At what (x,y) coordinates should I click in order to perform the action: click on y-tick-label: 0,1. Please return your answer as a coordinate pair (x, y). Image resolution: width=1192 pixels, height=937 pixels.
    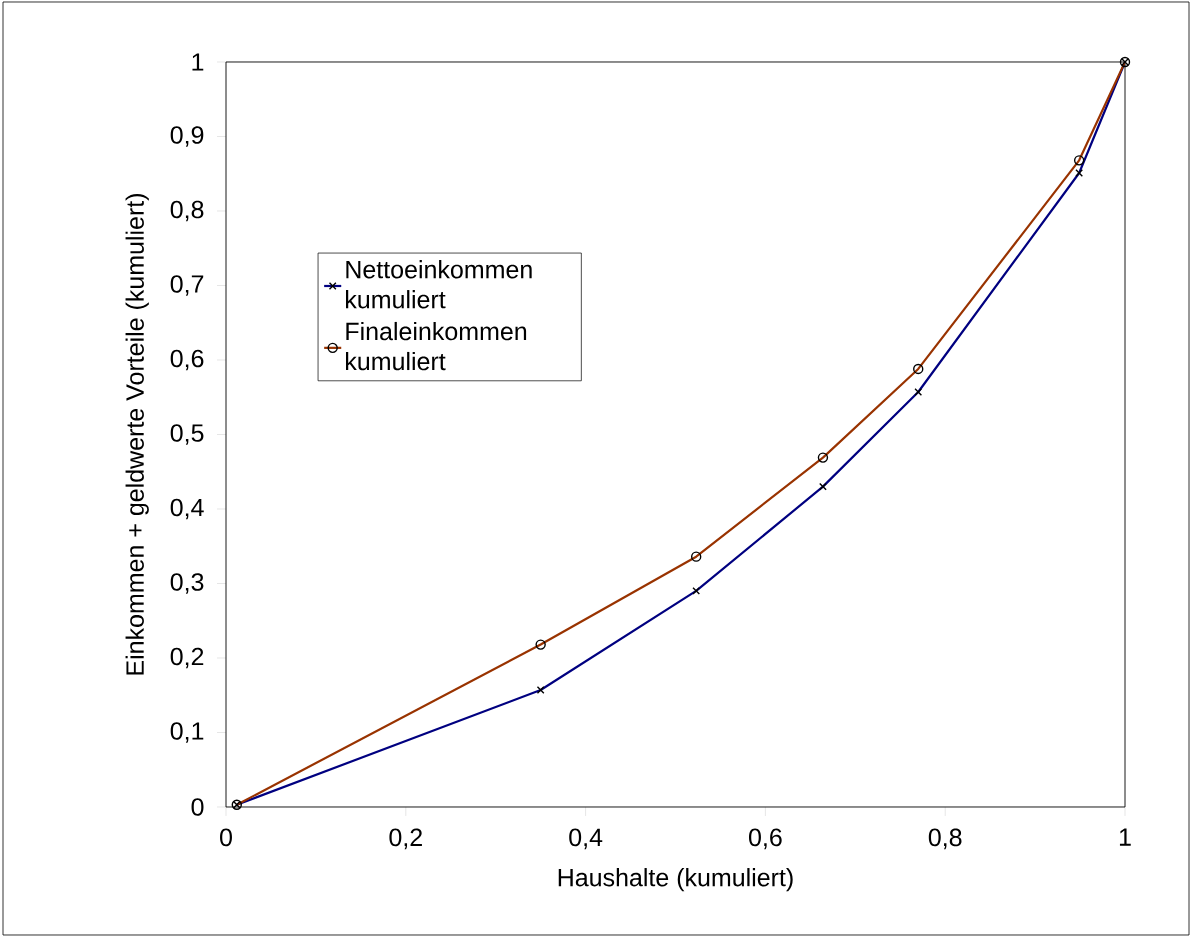
    Looking at the image, I should click on (187, 732).